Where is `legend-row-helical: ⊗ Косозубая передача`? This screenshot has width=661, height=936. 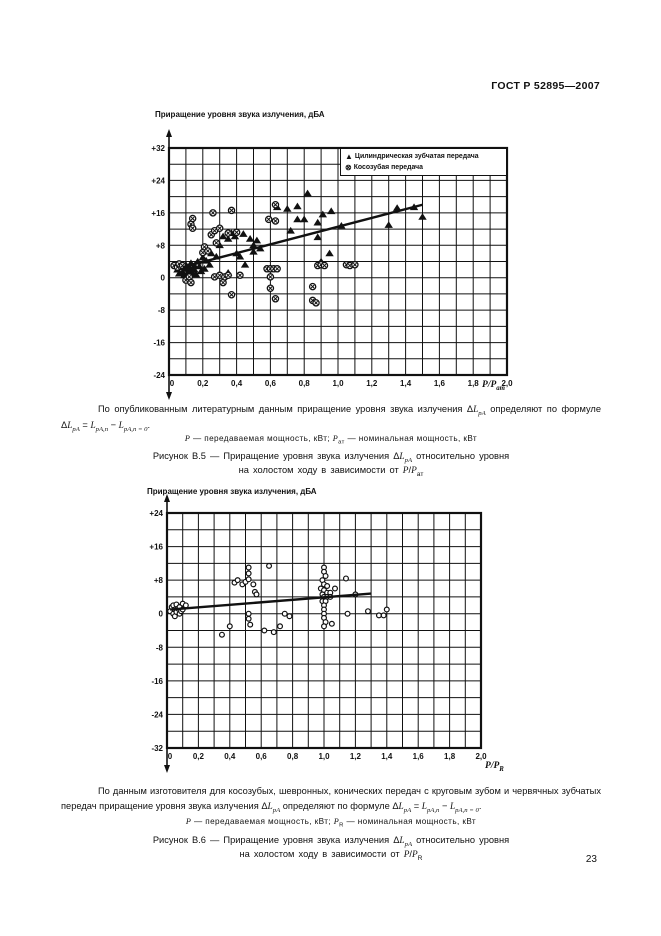 legend-row-helical: ⊗ Косозубая передача is located at coordinates (425, 167).